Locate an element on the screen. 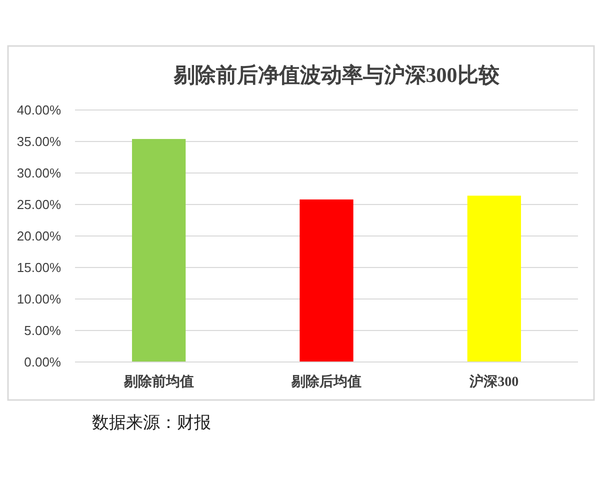 This screenshot has width=600, height=480. x-tick-label: 剔除前均值 is located at coordinates (158, 382).